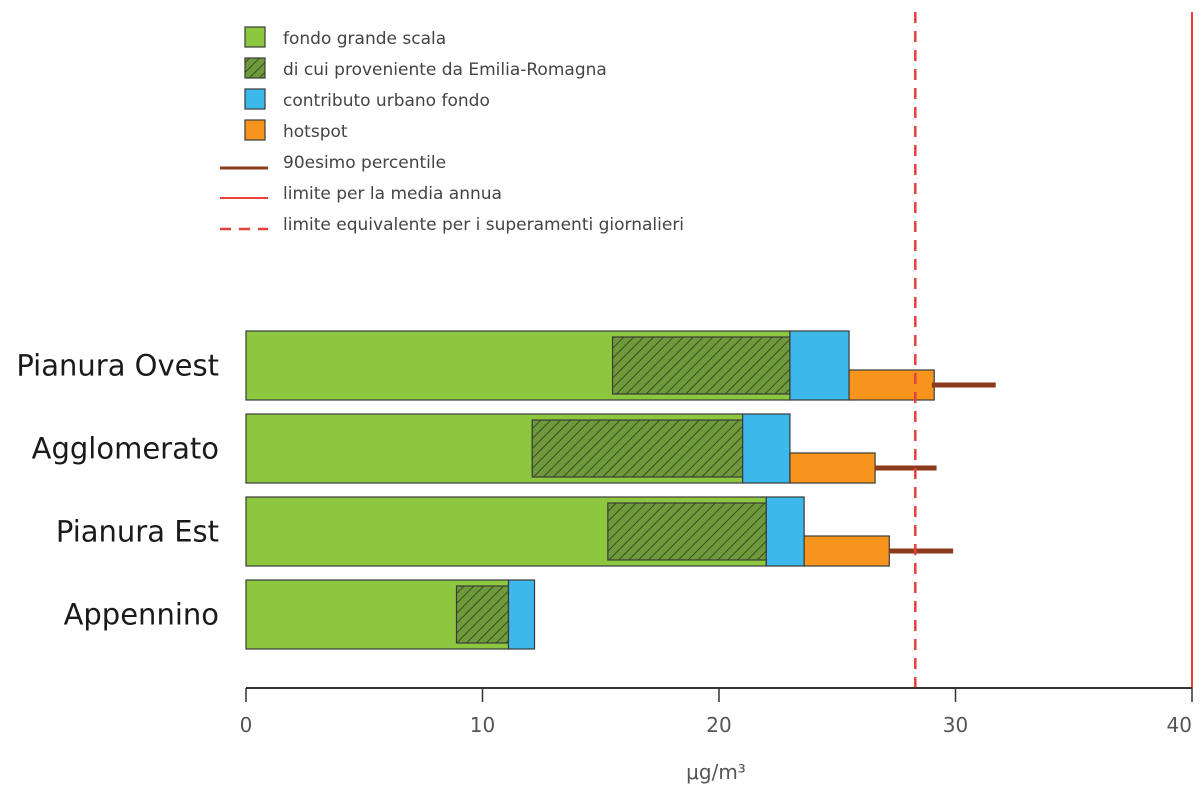 The height and width of the screenshot is (788, 1203). I want to click on legend-item-urbano: contributo urbano fondo, so click(367, 100).